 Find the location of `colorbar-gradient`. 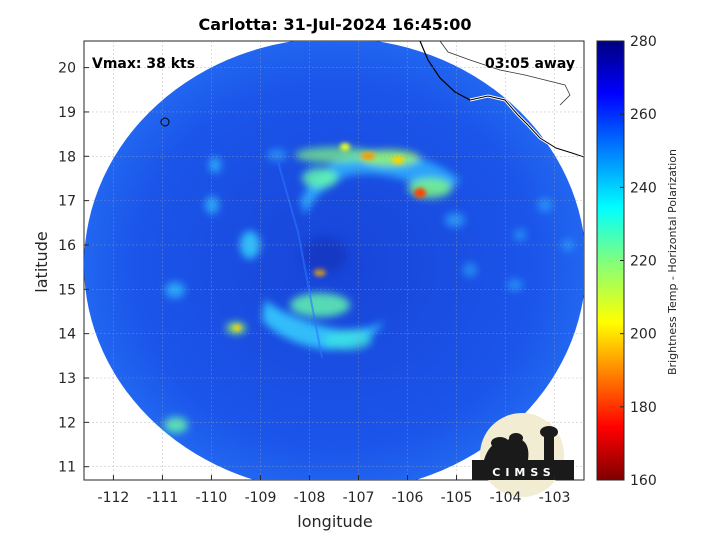

colorbar-gradient is located at coordinates (610, 260).